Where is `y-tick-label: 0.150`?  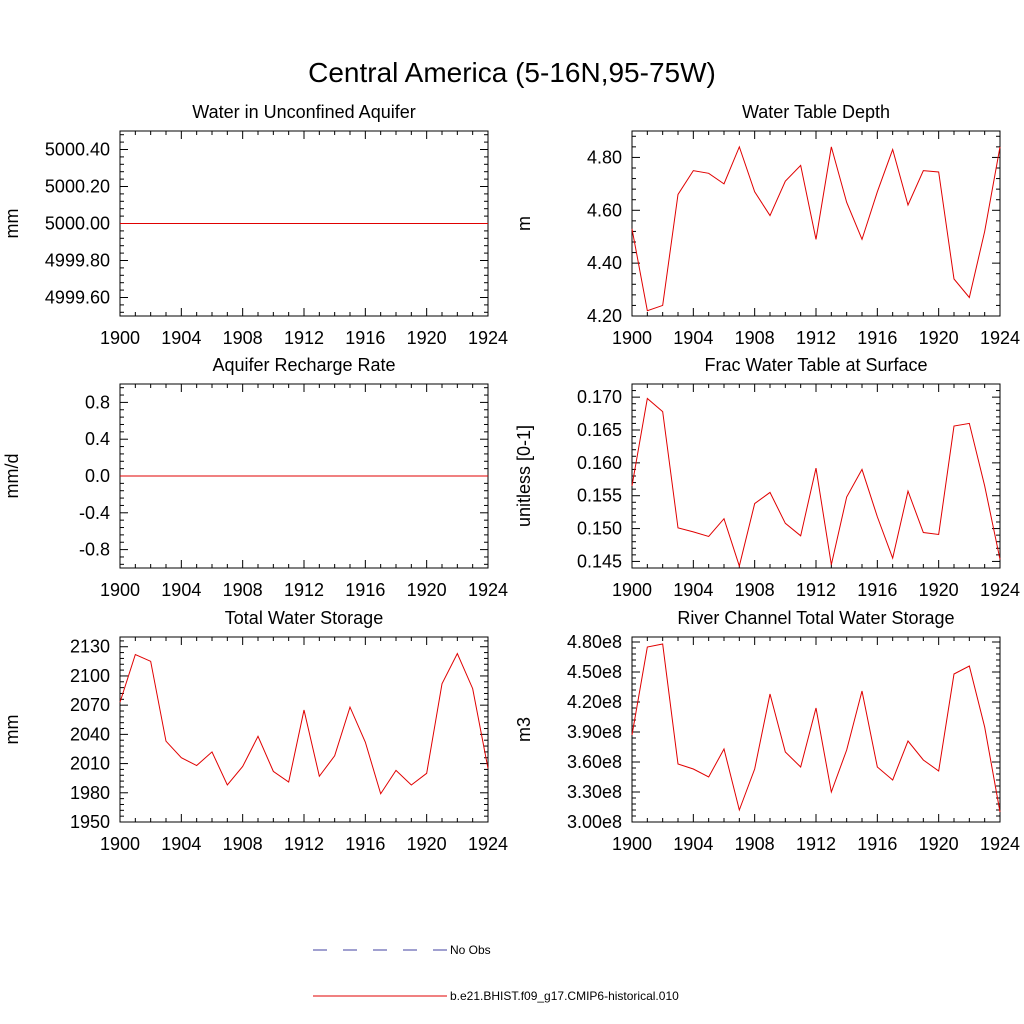 y-tick-label: 0.150 is located at coordinates (599, 529).